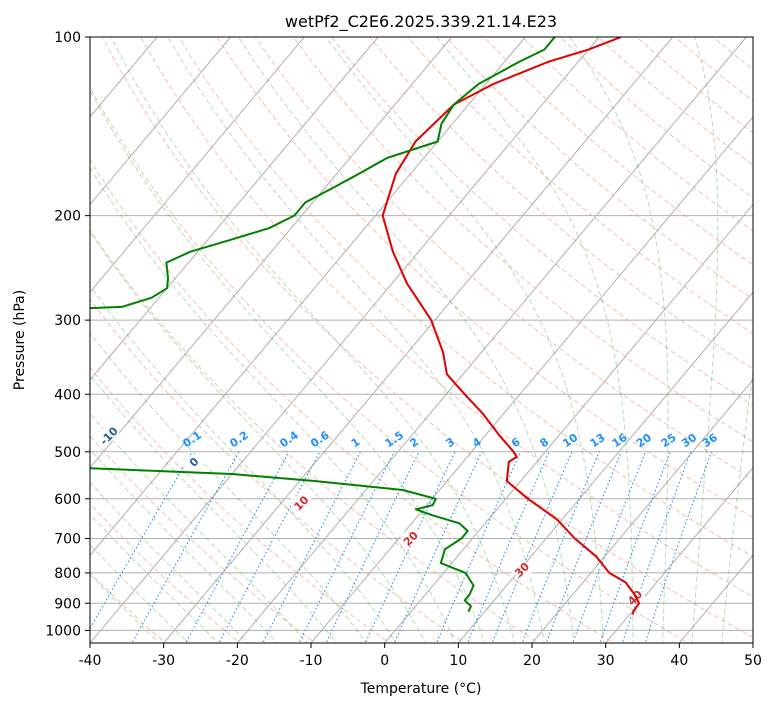  What do you see at coordinates (67, 540) in the screenshot?
I see `y-tick-label: 700` at bounding box center [67, 540].